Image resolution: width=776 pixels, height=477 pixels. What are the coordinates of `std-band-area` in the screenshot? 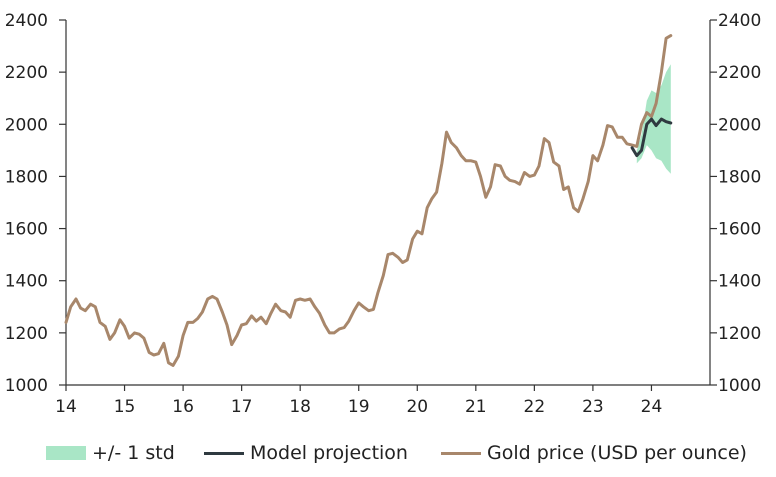 It's located at (653, 119).